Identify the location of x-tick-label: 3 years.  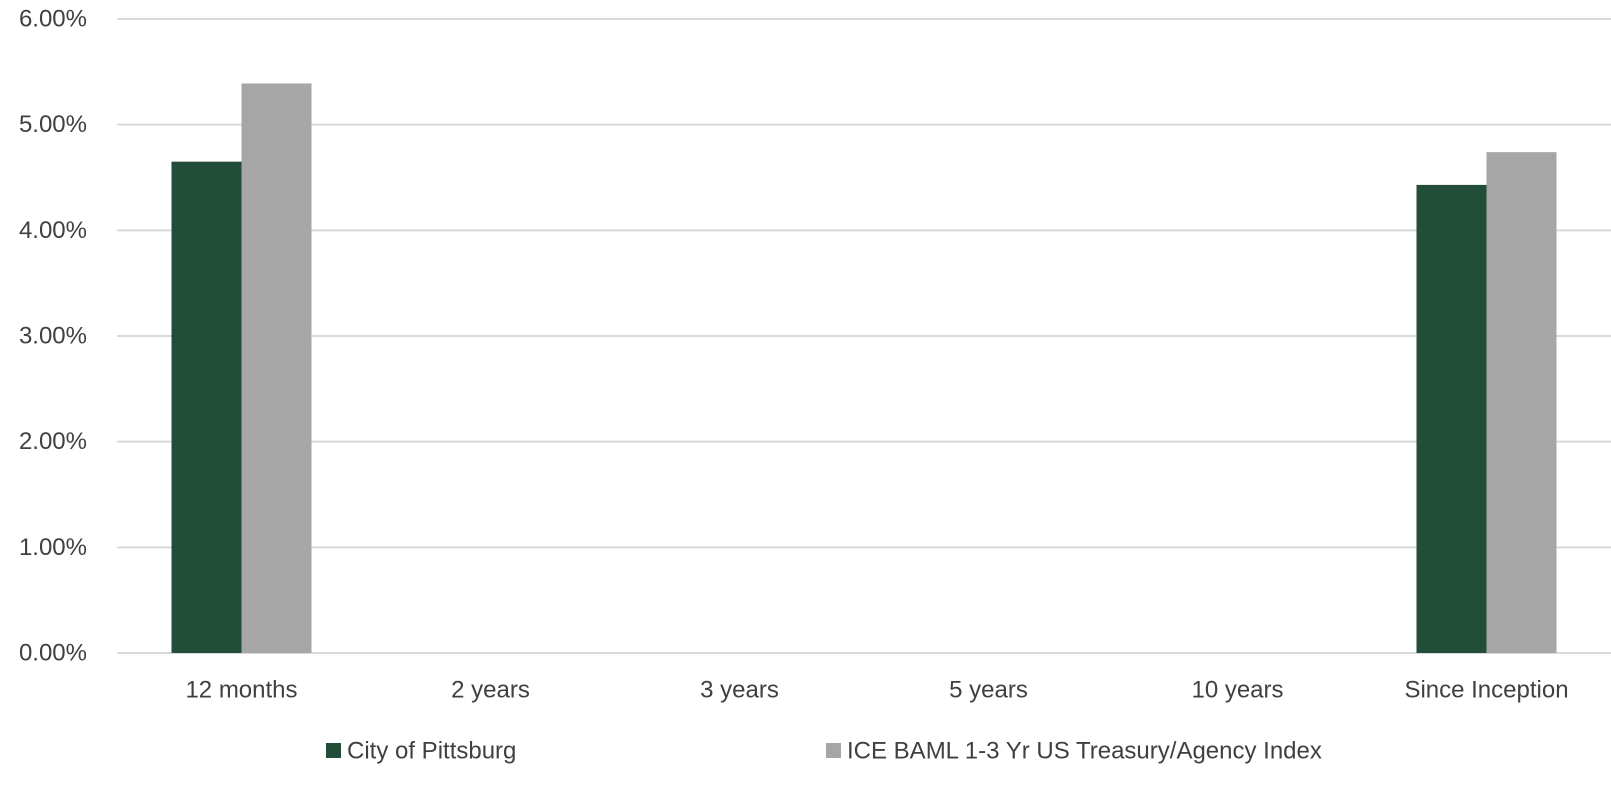
(739, 690).